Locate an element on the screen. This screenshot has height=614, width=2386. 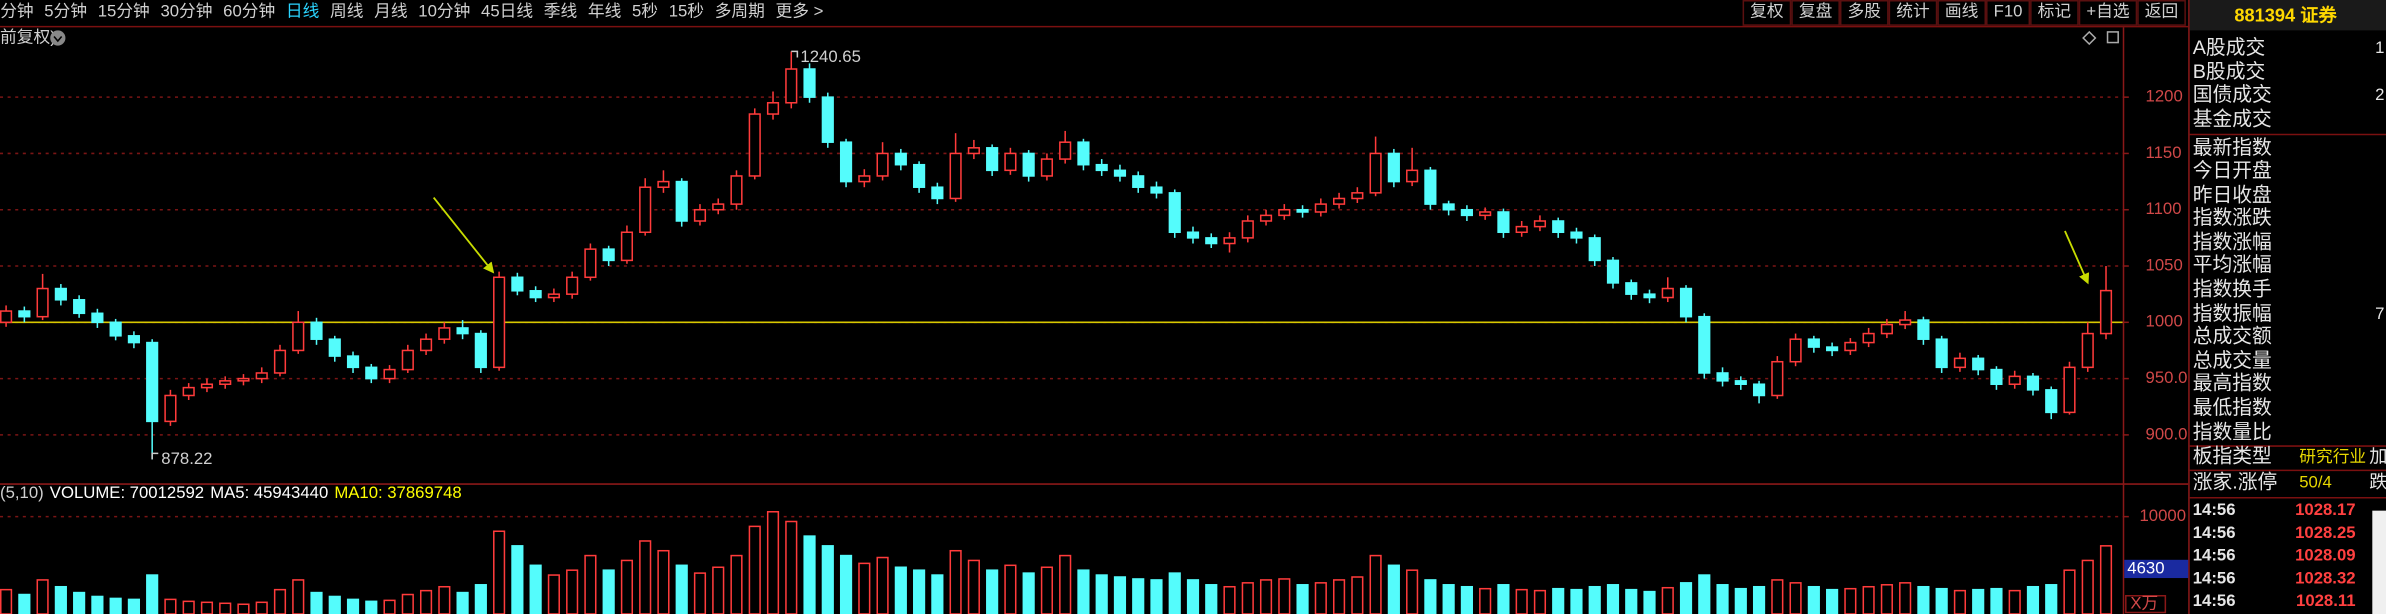
period-tab: 5分钟 is located at coordinates (65, 11).